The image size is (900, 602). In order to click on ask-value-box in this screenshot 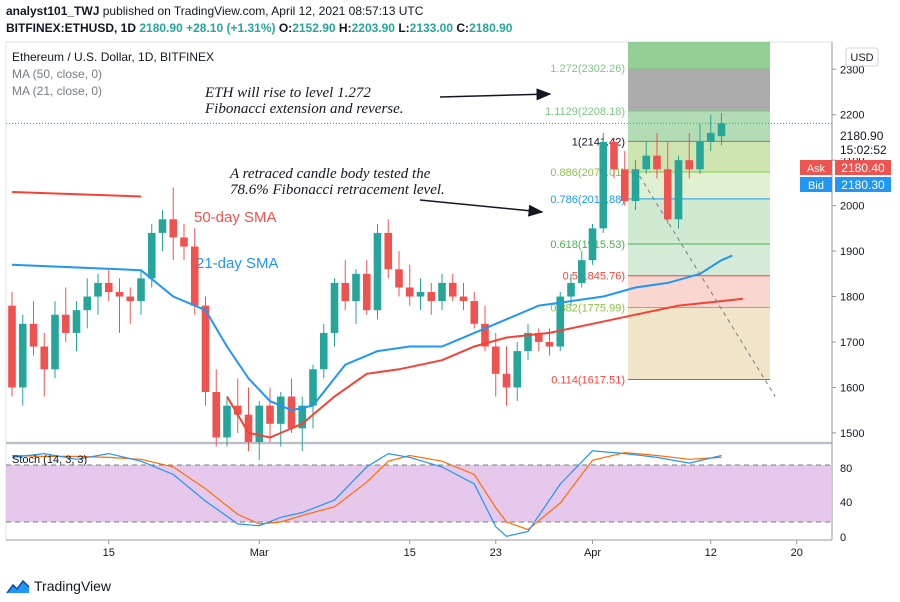, I will do `click(863, 167)`.